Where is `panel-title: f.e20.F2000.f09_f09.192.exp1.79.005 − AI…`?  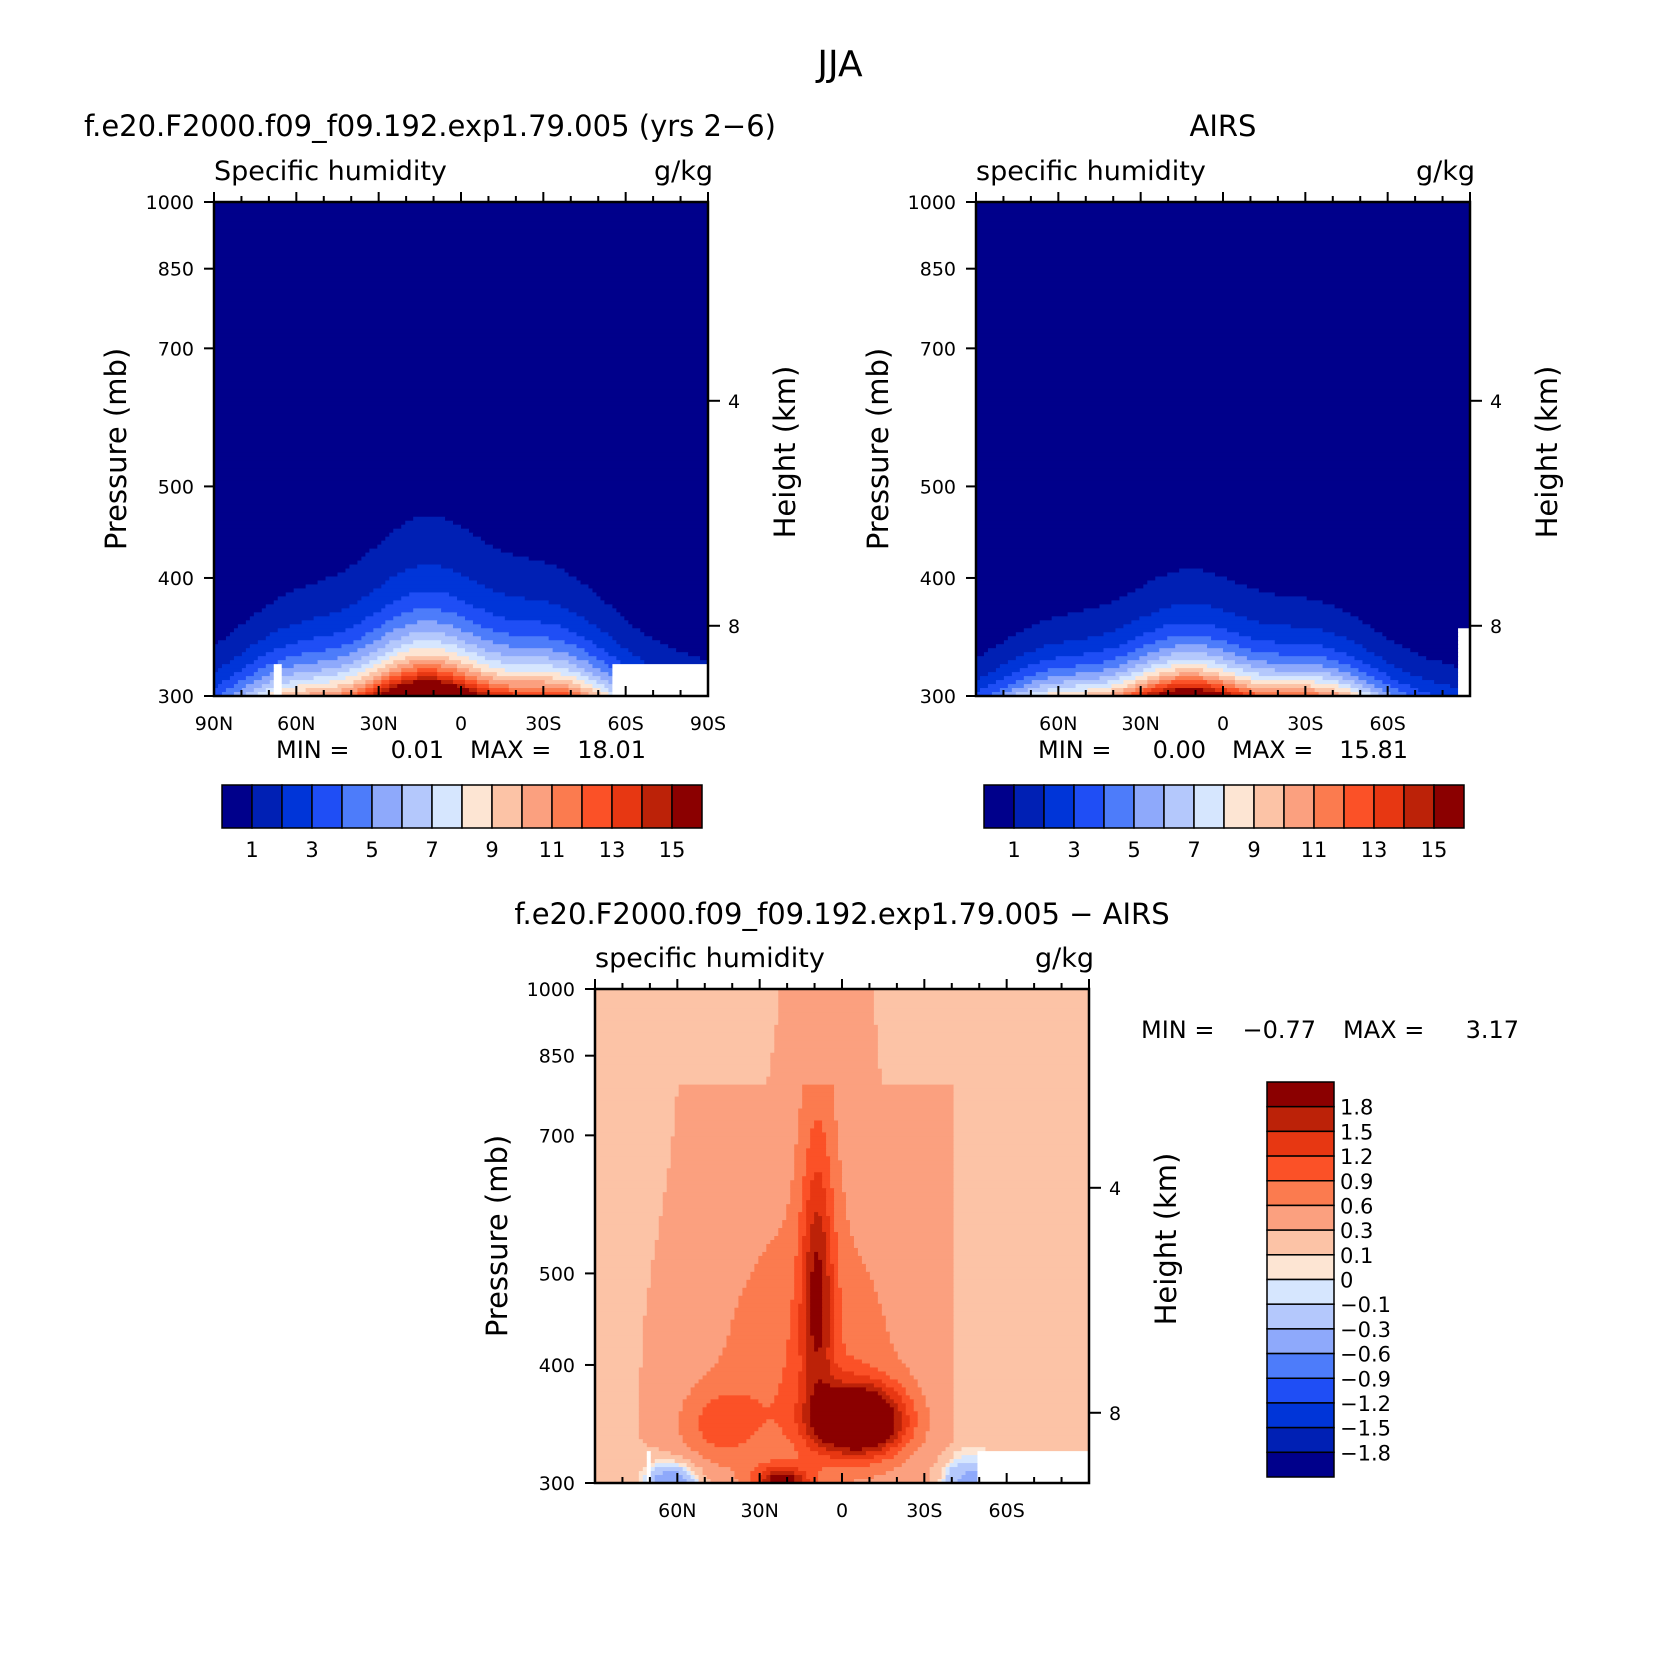
panel-title: f.e20.F2000.f09_f09.192.exp1.79.005 − AI… is located at coordinates (841, 914).